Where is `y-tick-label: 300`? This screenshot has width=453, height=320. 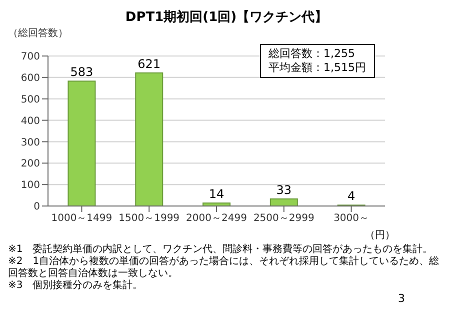 y-tick-label: 300 is located at coordinates (30, 142).